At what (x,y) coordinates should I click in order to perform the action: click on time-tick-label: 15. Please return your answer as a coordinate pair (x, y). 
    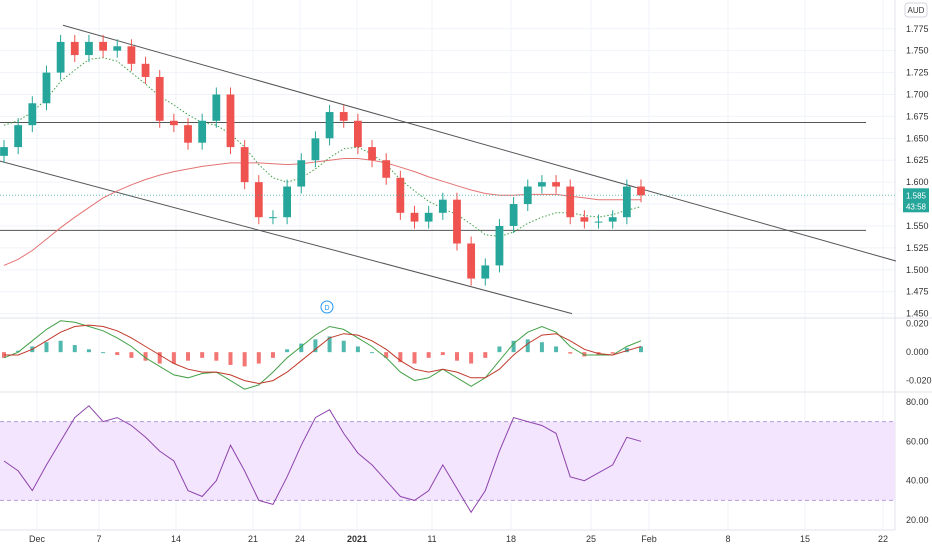
    Looking at the image, I should click on (805, 539).